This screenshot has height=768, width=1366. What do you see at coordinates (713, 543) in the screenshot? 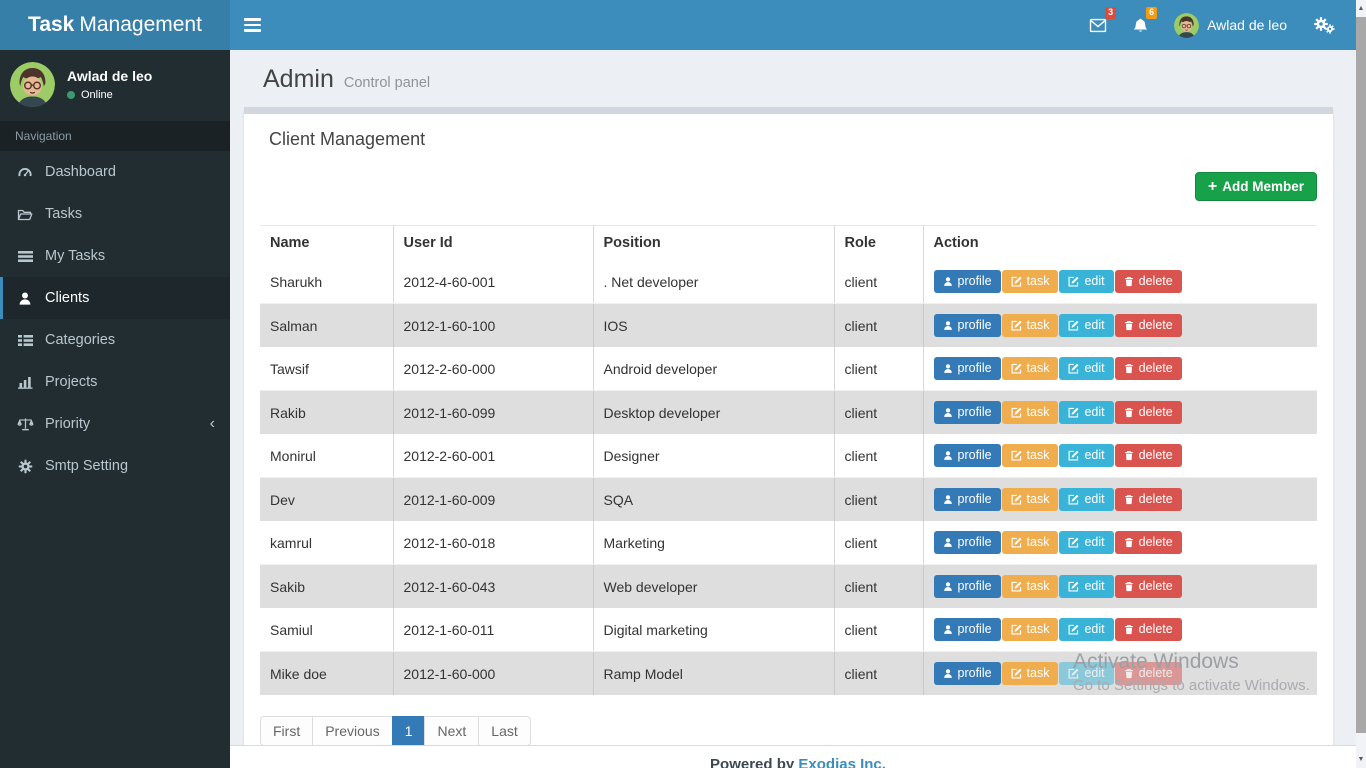
I see `cell-position: Marketing` at bounding box center [713, 543].